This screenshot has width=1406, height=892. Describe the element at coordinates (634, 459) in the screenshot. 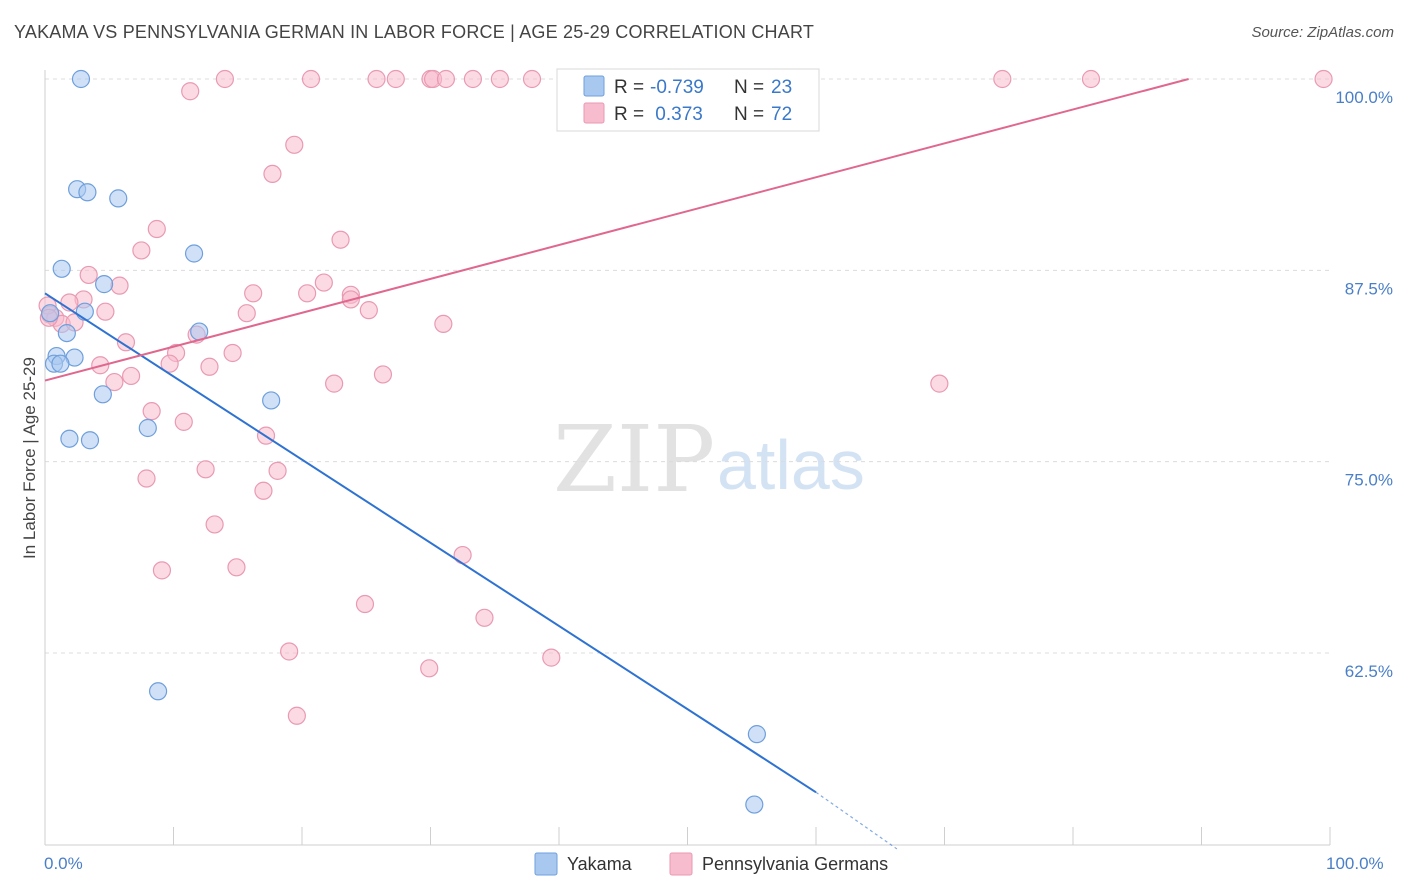

I see `watermark-zip: ZIP` at that location.